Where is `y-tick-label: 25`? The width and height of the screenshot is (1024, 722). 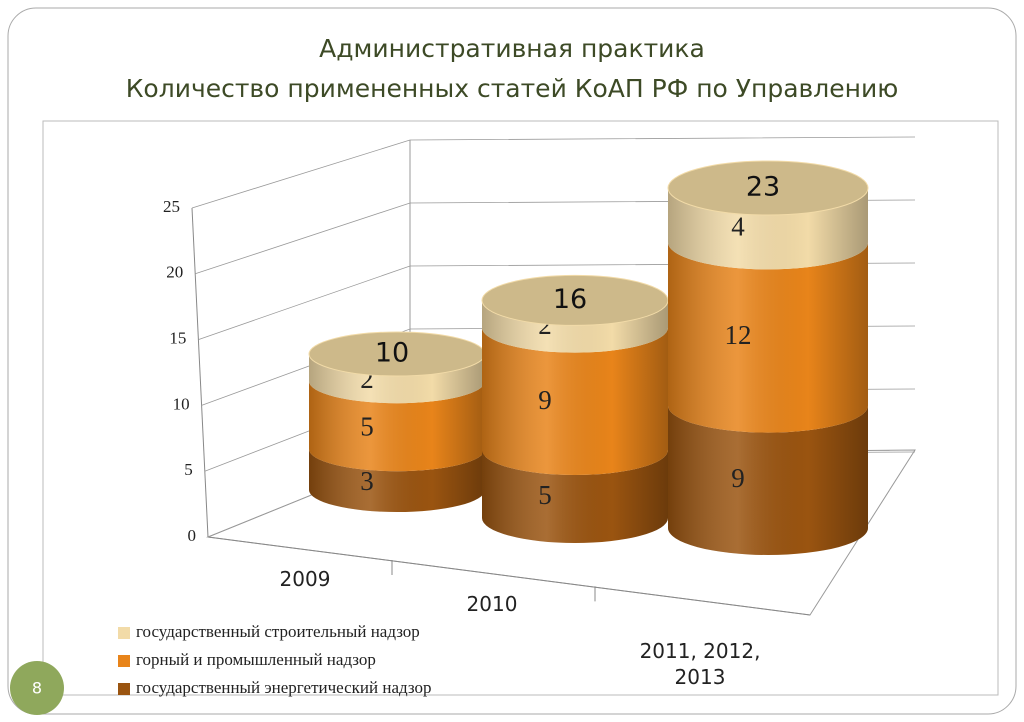 y-tick-label: 25 is located at coordinates (171, 206).